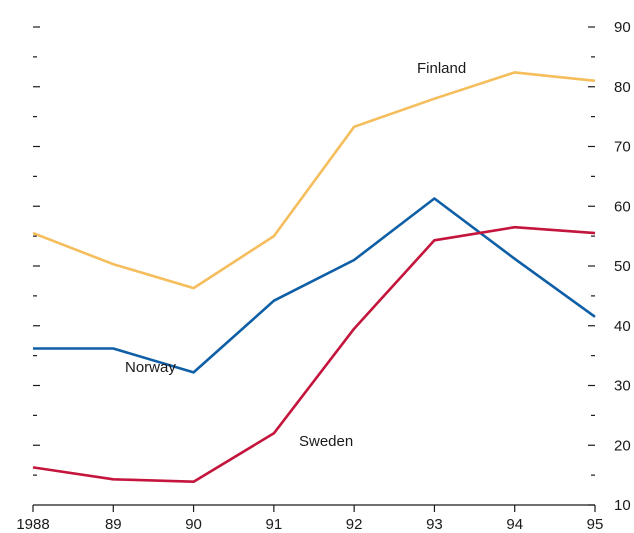  Describe the element at coordinates (622, 326) in the screenshot. I see `y-tick-label: 40` at that location.